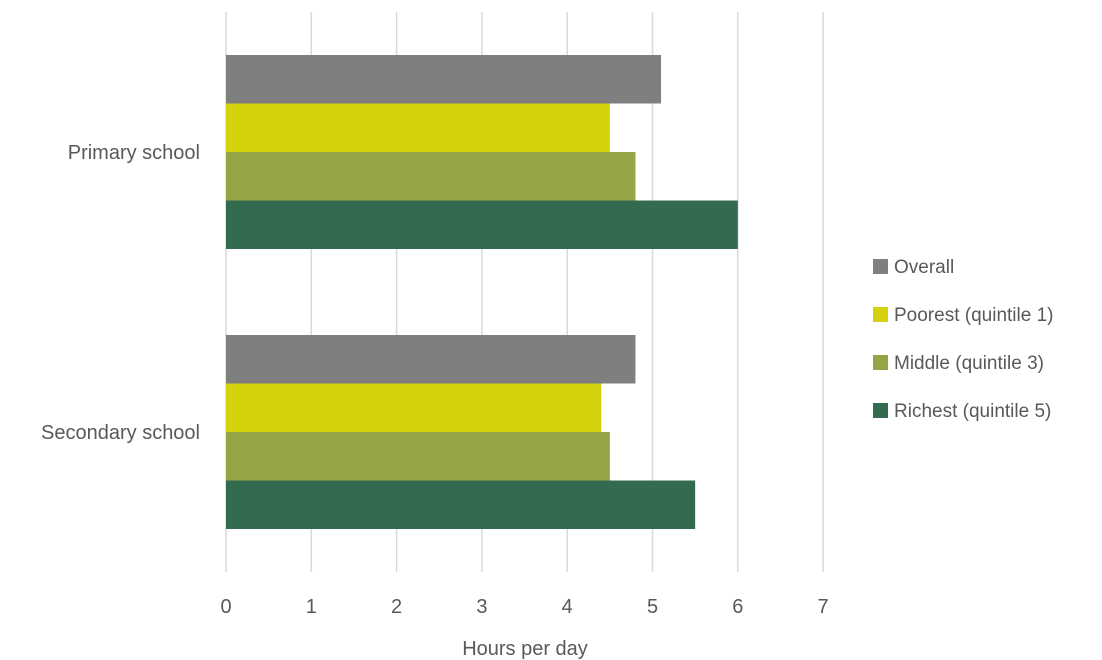 The width and height of the screenshot is (1102, 660). I want to click on legend-label: Middle (quintile 3), so click(969, 363).